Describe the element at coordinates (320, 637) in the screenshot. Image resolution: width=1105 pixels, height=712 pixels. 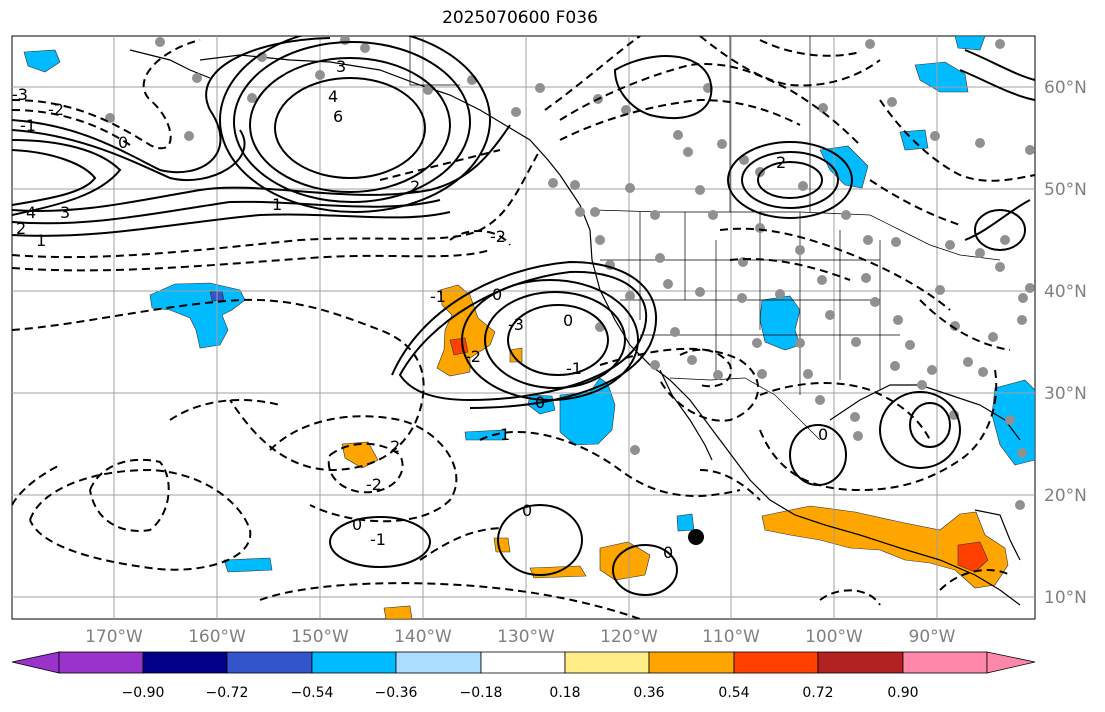
I see `lon-label: 150°W` at that location.